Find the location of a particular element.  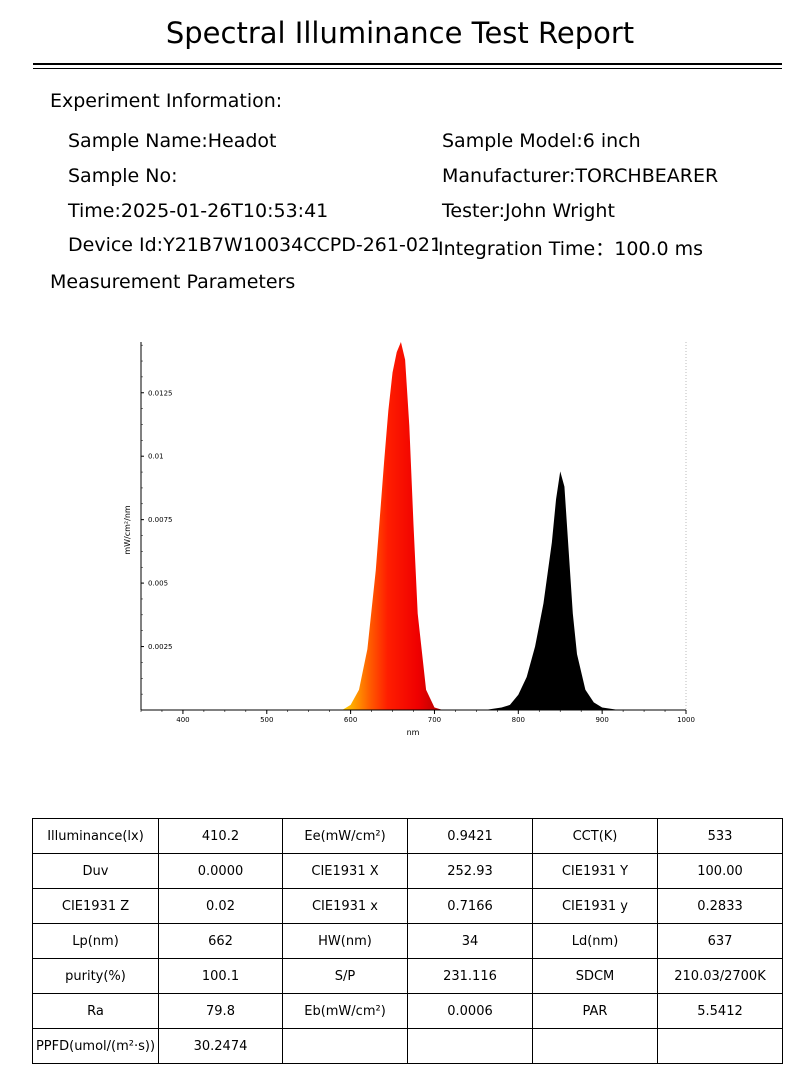

param-value: 0.7166 is located at coordinates (470, 906).